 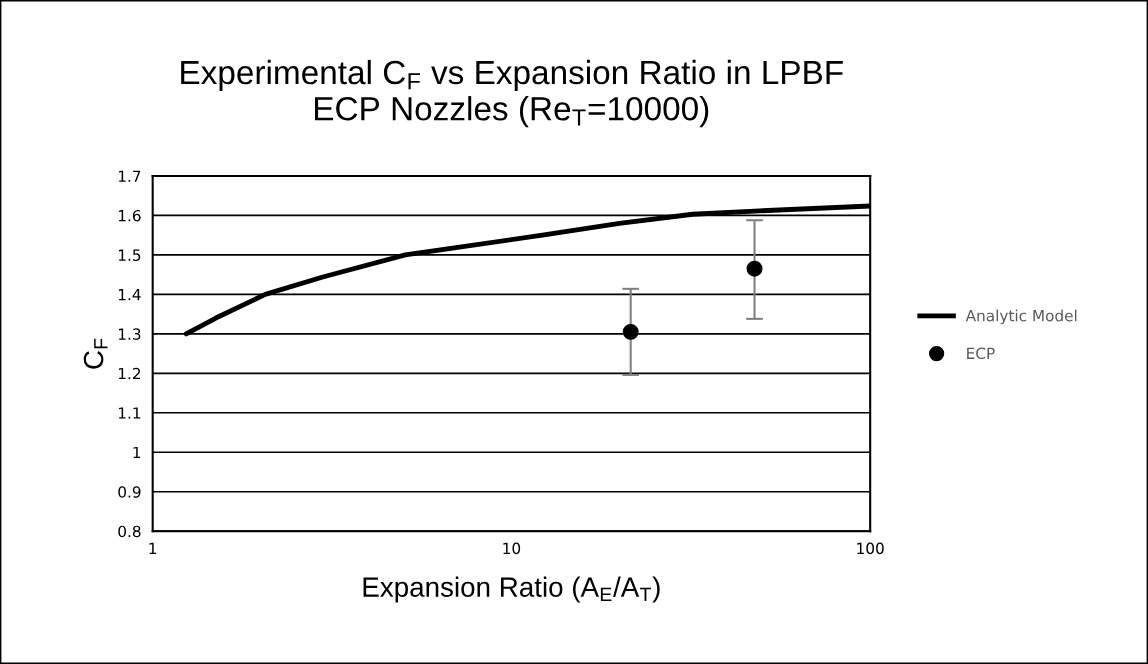 I want to click on y-tick-label: 1.4, so click(x=129, y=295).